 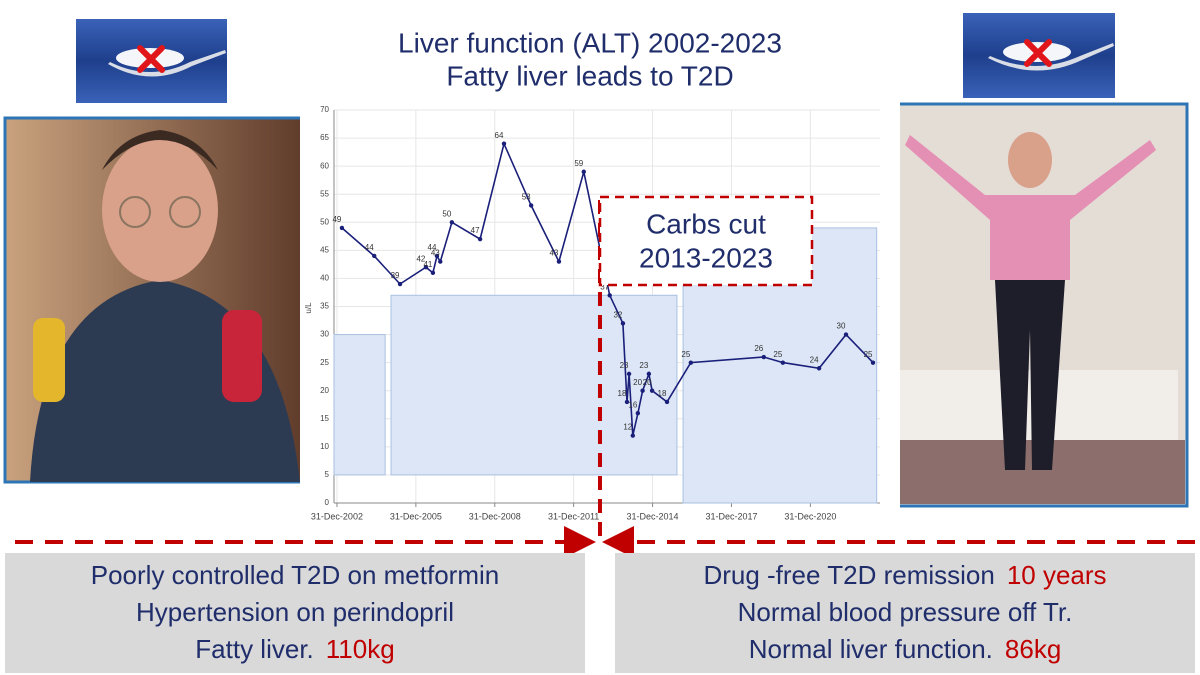 I want to click on box-line: Poorly controlled T2D on metformin, so click(x=295, y=575).